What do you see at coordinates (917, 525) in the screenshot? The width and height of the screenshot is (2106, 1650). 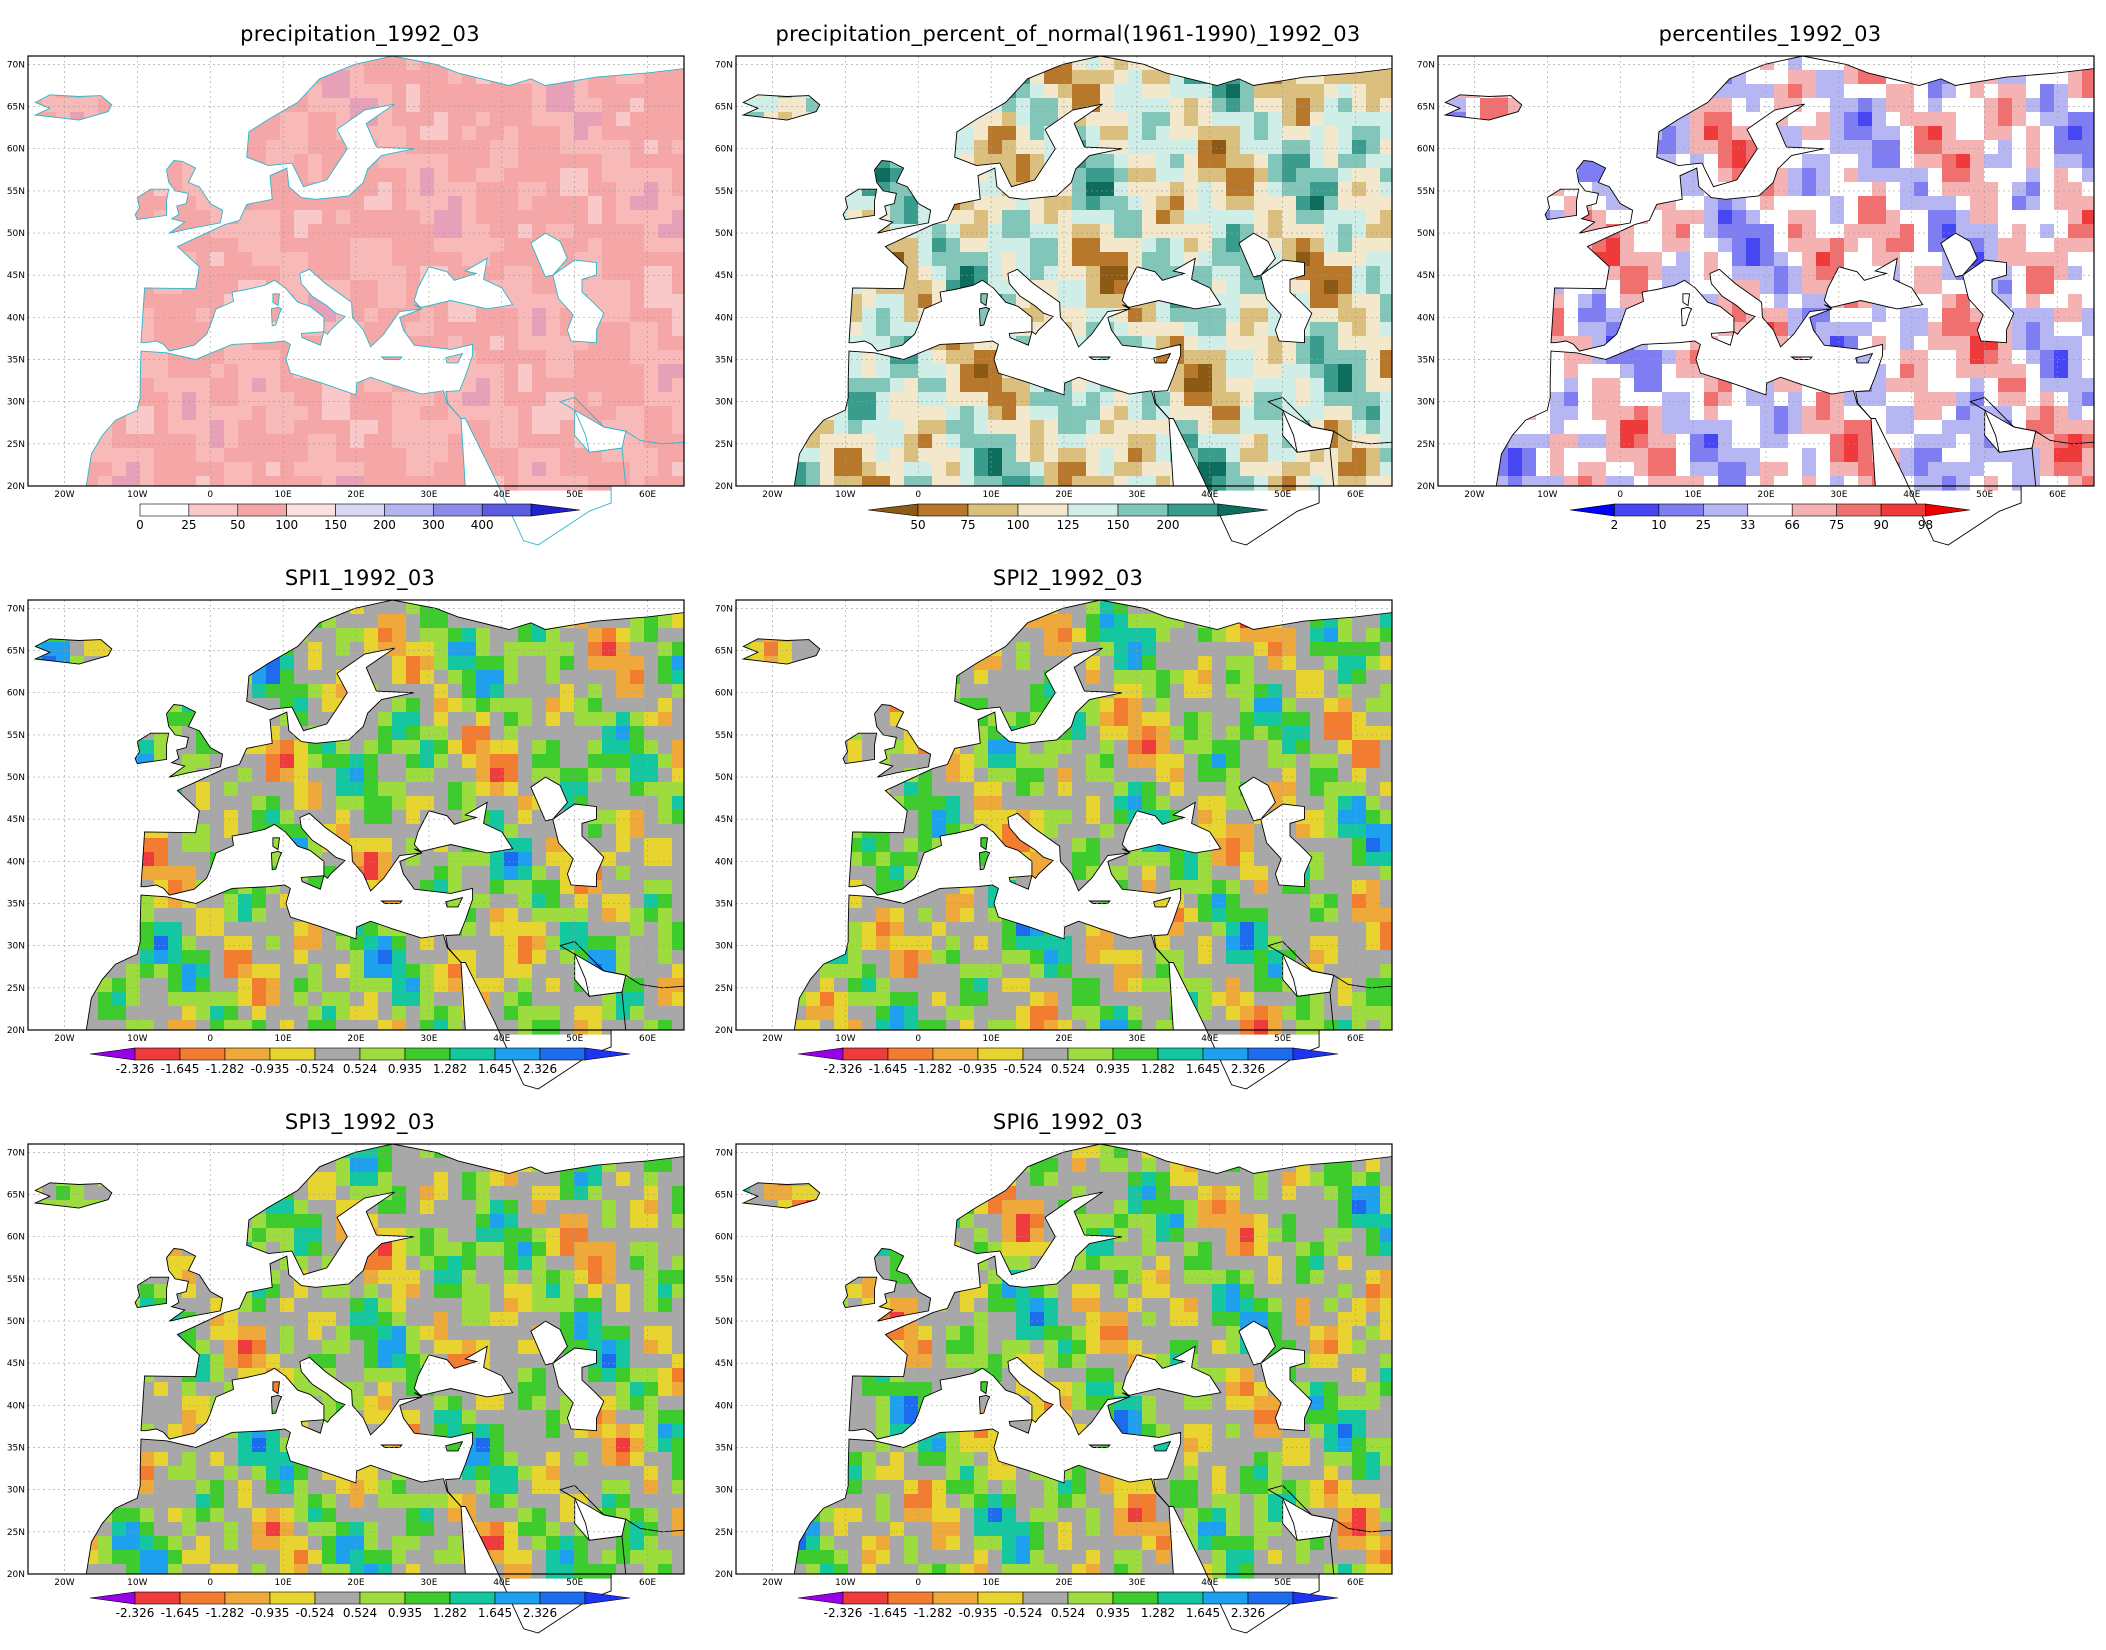 I see `colorbar-tick-label: 50` at bounding box center [917, 525].